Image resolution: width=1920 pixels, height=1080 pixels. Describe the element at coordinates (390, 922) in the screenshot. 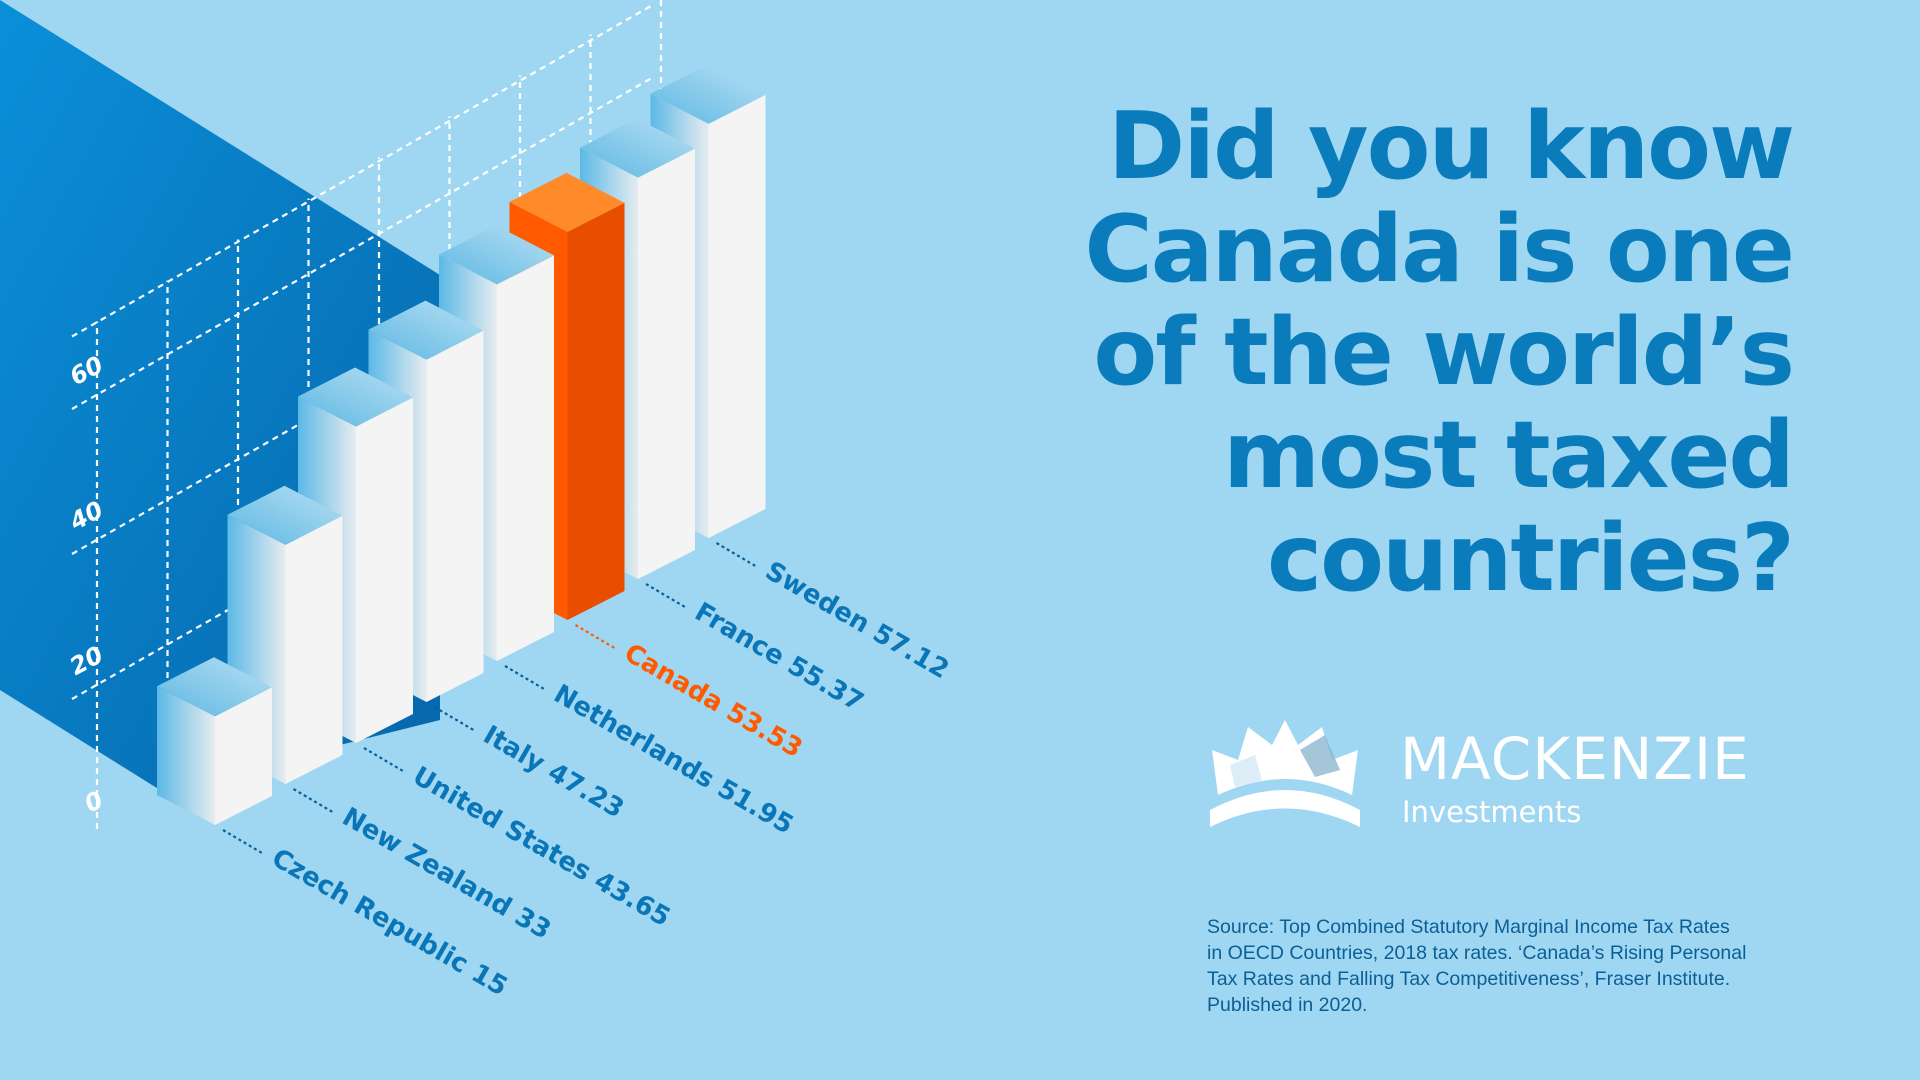

I see `bar-label: Czech Republic 15` at that location.